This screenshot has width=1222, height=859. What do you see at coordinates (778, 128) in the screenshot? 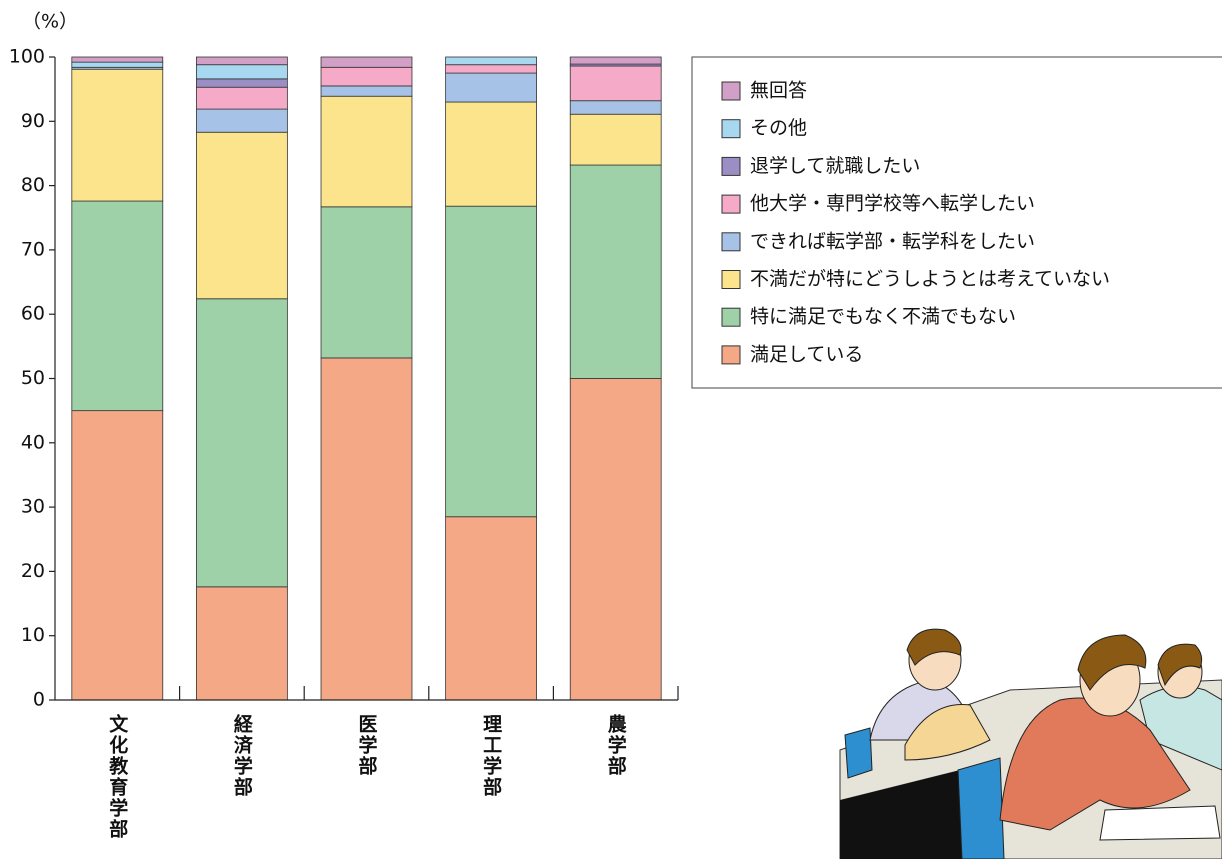
I see `legend-label: その他` at bounding box center [778, 128].